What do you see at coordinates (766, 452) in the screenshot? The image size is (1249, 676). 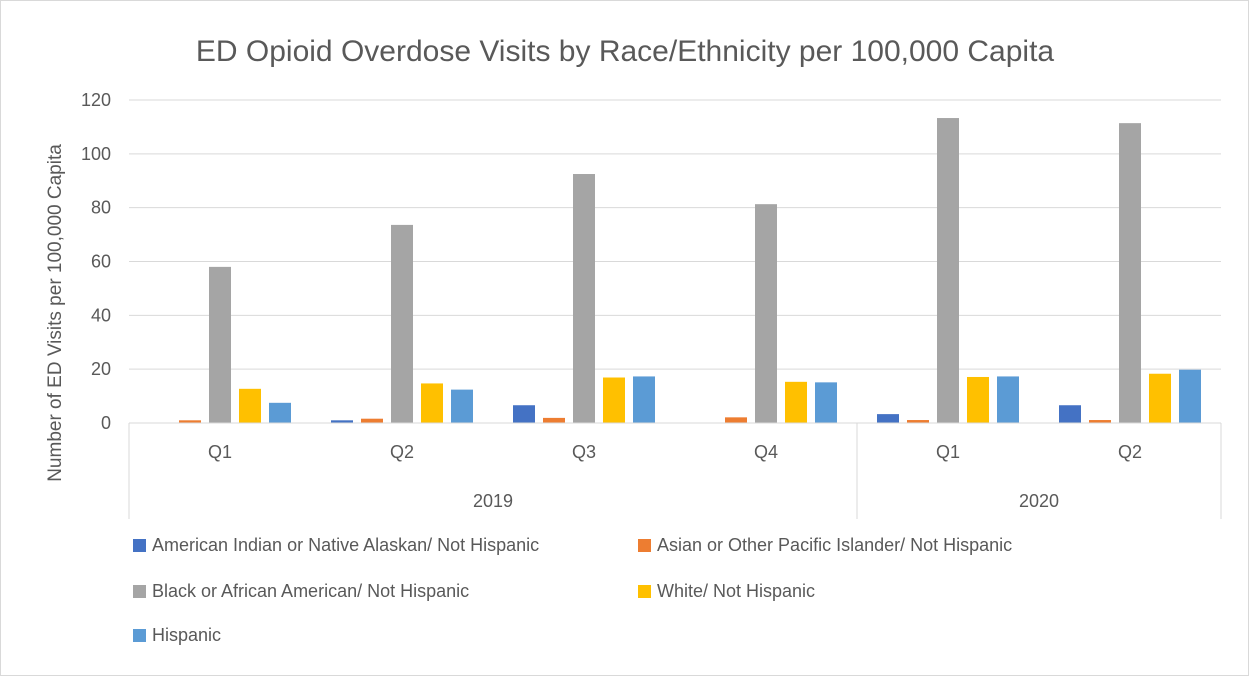 I see `x-tick-label: Q4` at bounding box center [766, 452].